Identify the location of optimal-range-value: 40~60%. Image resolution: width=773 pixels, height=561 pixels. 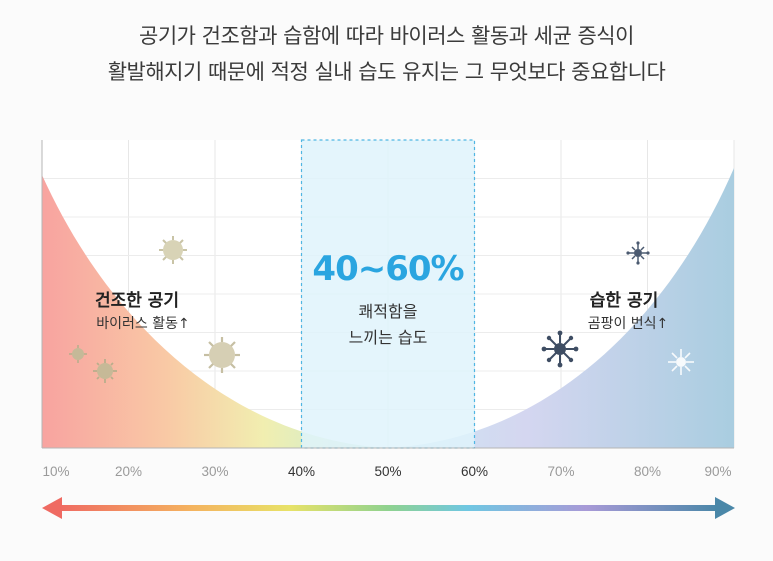
(388, 269).